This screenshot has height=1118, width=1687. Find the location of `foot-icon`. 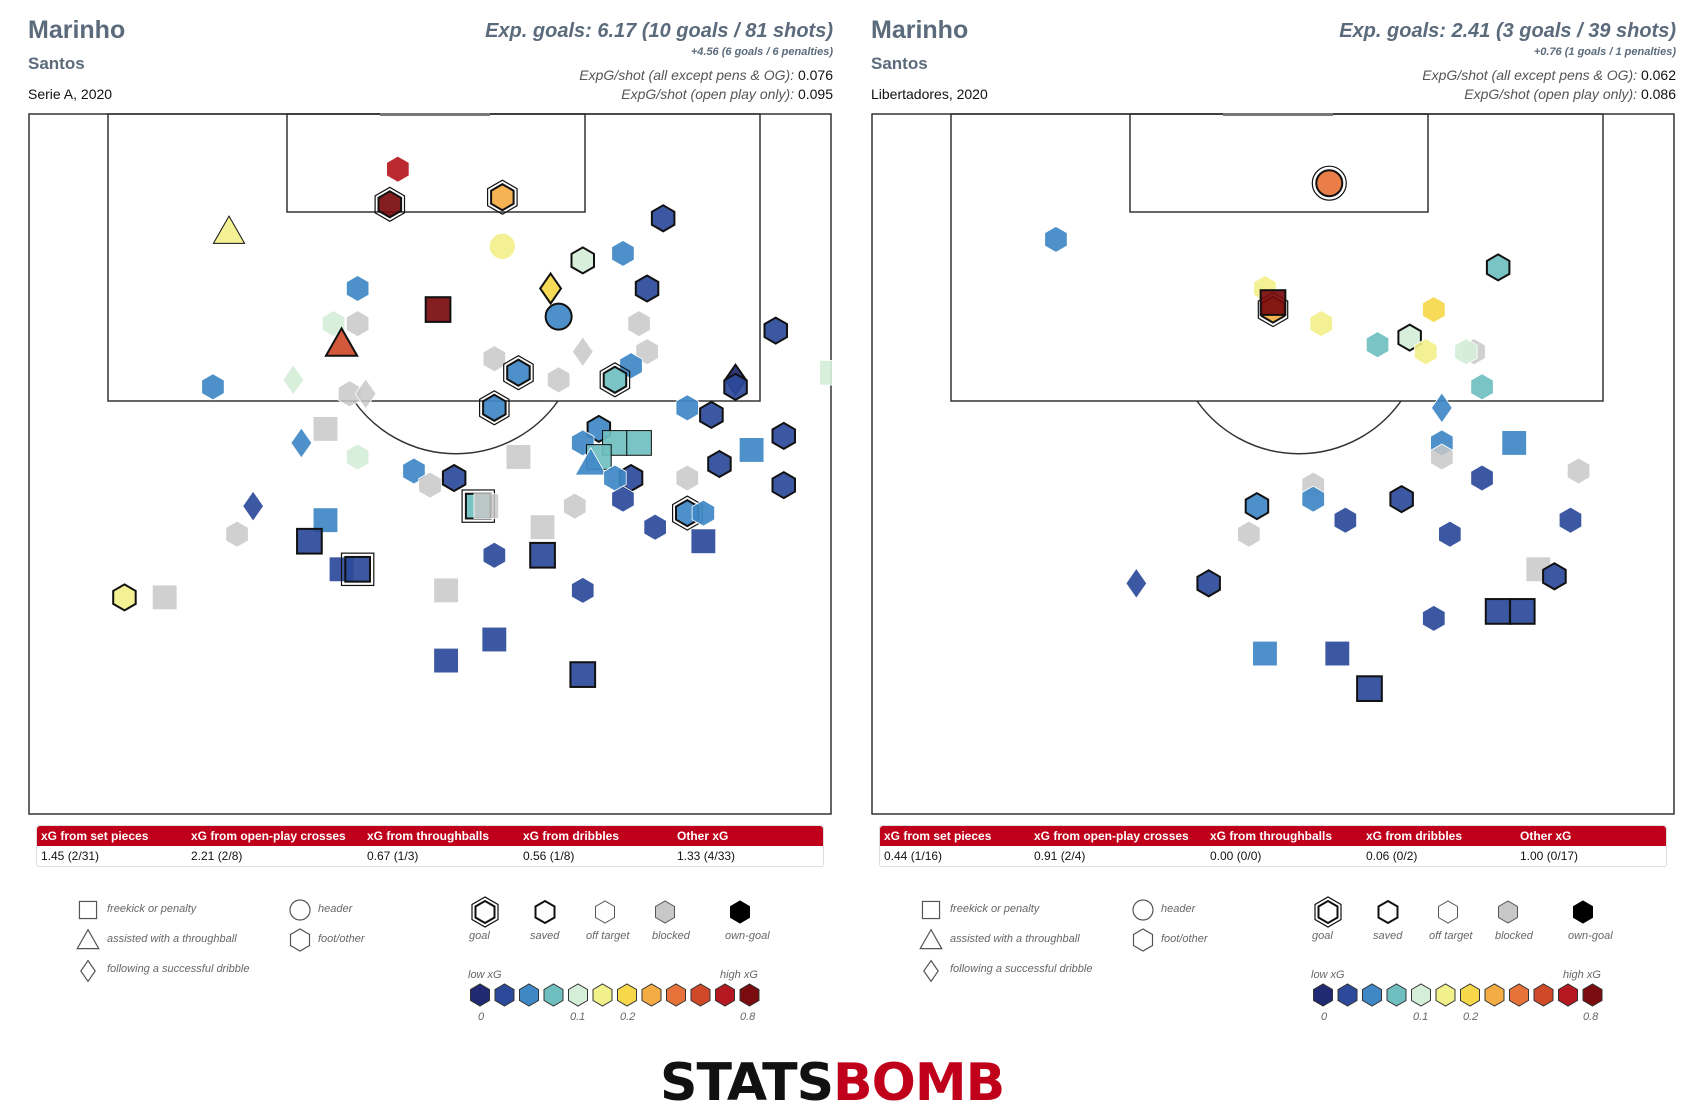

foot-icon is located at coordinates (1143, 940).